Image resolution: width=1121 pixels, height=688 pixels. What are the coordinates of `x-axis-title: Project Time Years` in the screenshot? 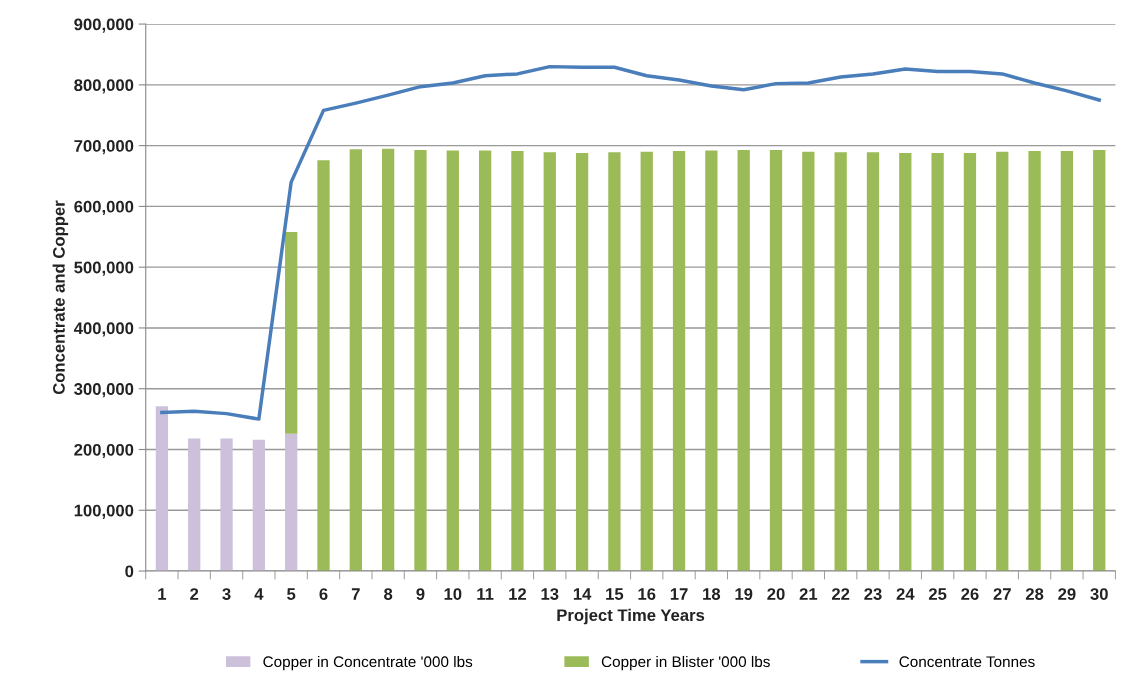 It's located at (631, 616).